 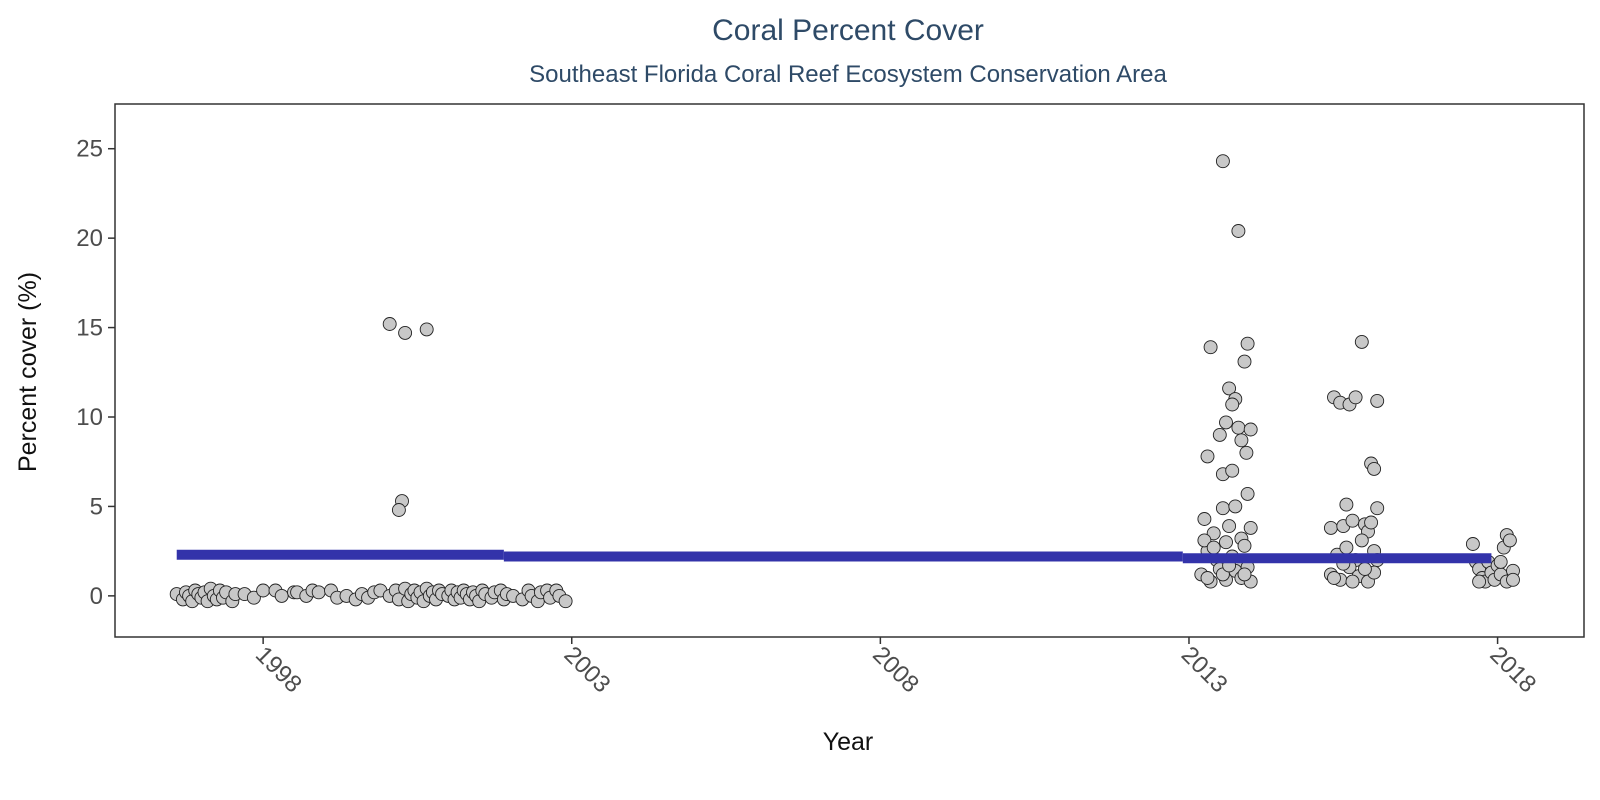 I want to click on y-tick-label: 25, so click(x=89, y=149).